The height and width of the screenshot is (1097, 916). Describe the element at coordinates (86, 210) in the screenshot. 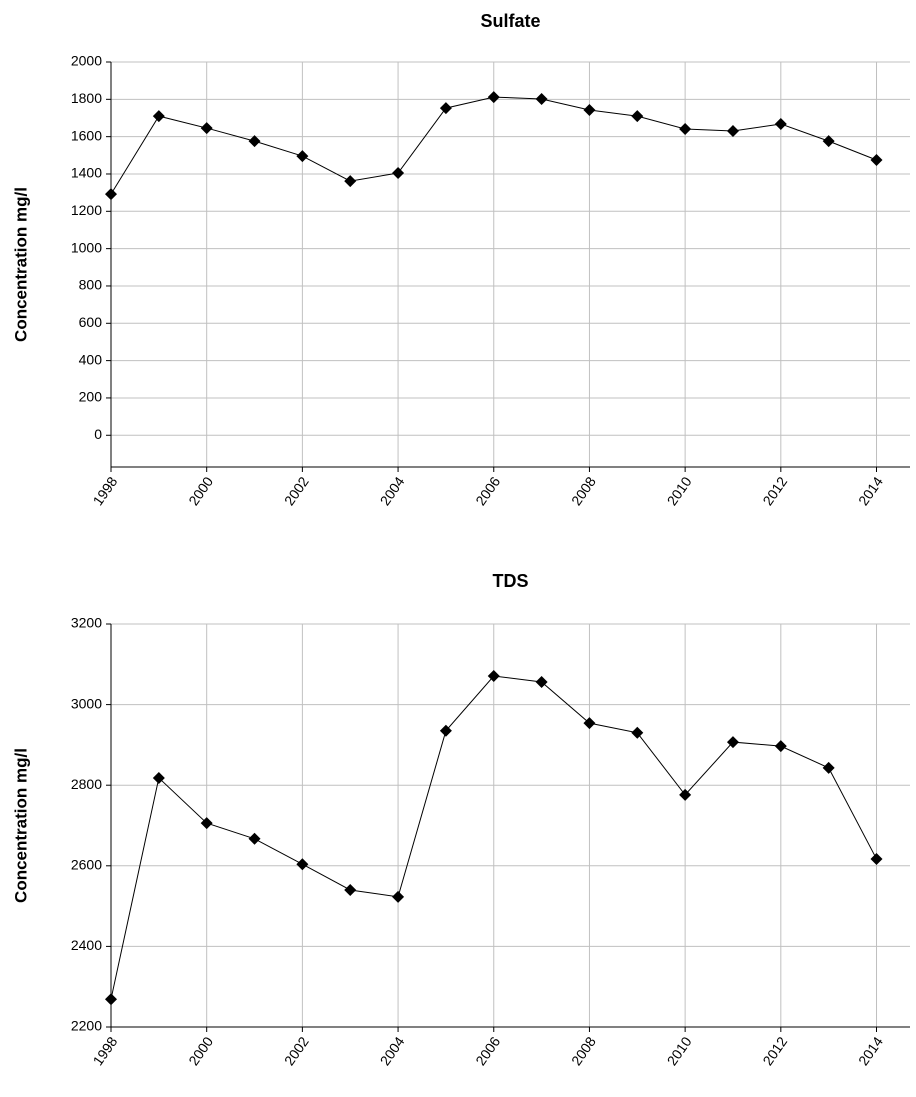

I see `y-tick-label: 1200` at that location.